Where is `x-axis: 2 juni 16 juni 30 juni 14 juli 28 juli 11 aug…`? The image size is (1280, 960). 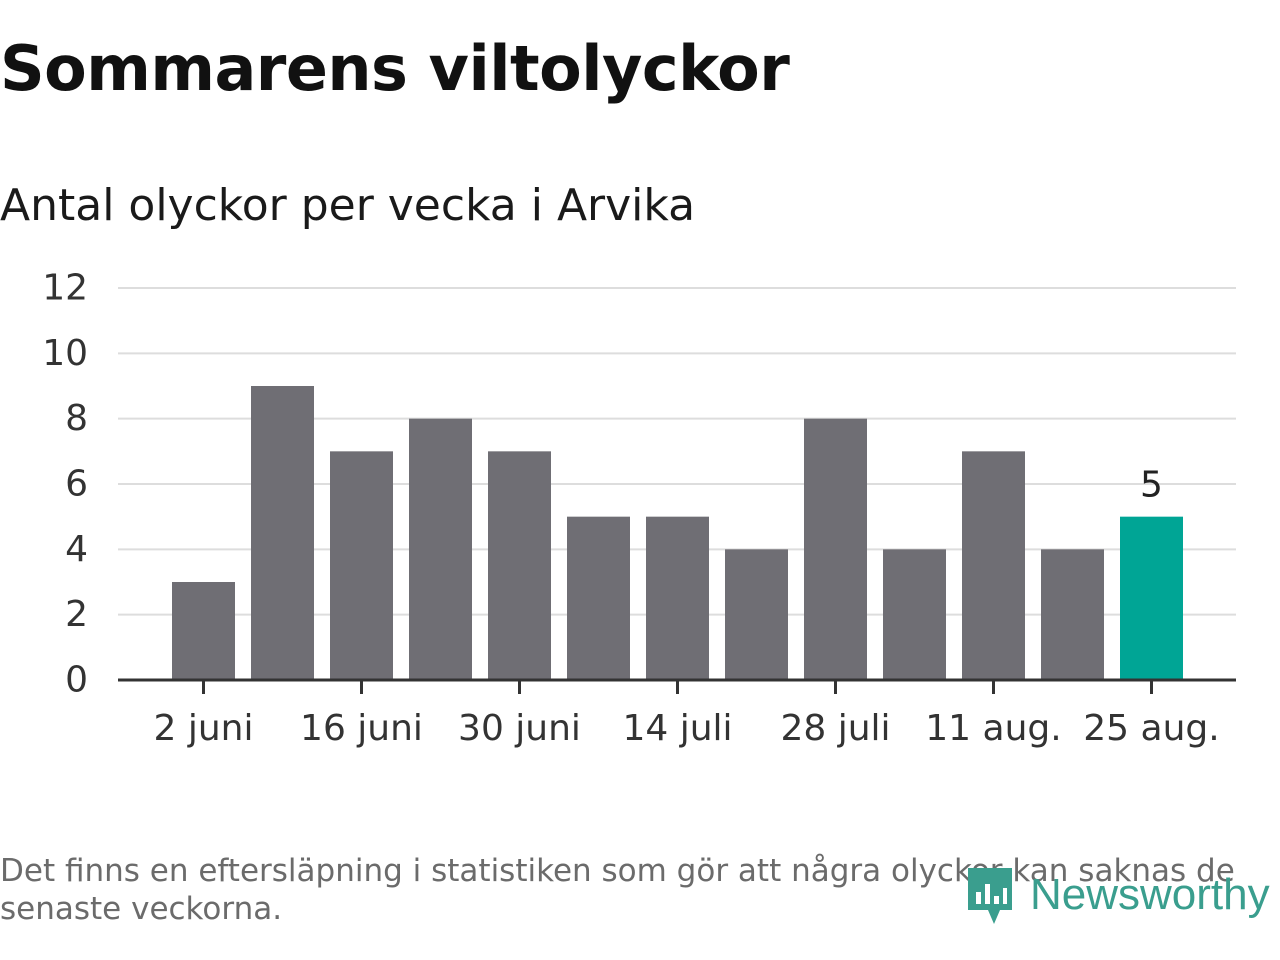
x-axis: 2 juni 16 juni 30 juni 14 juli 28 juli 11 aug… is located at coordinates (677, 713).